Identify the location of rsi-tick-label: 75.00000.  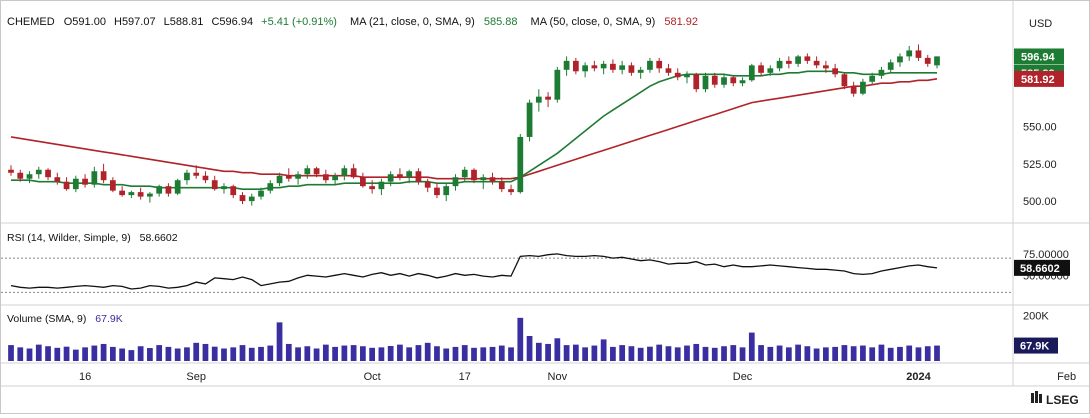
(1046, 255).